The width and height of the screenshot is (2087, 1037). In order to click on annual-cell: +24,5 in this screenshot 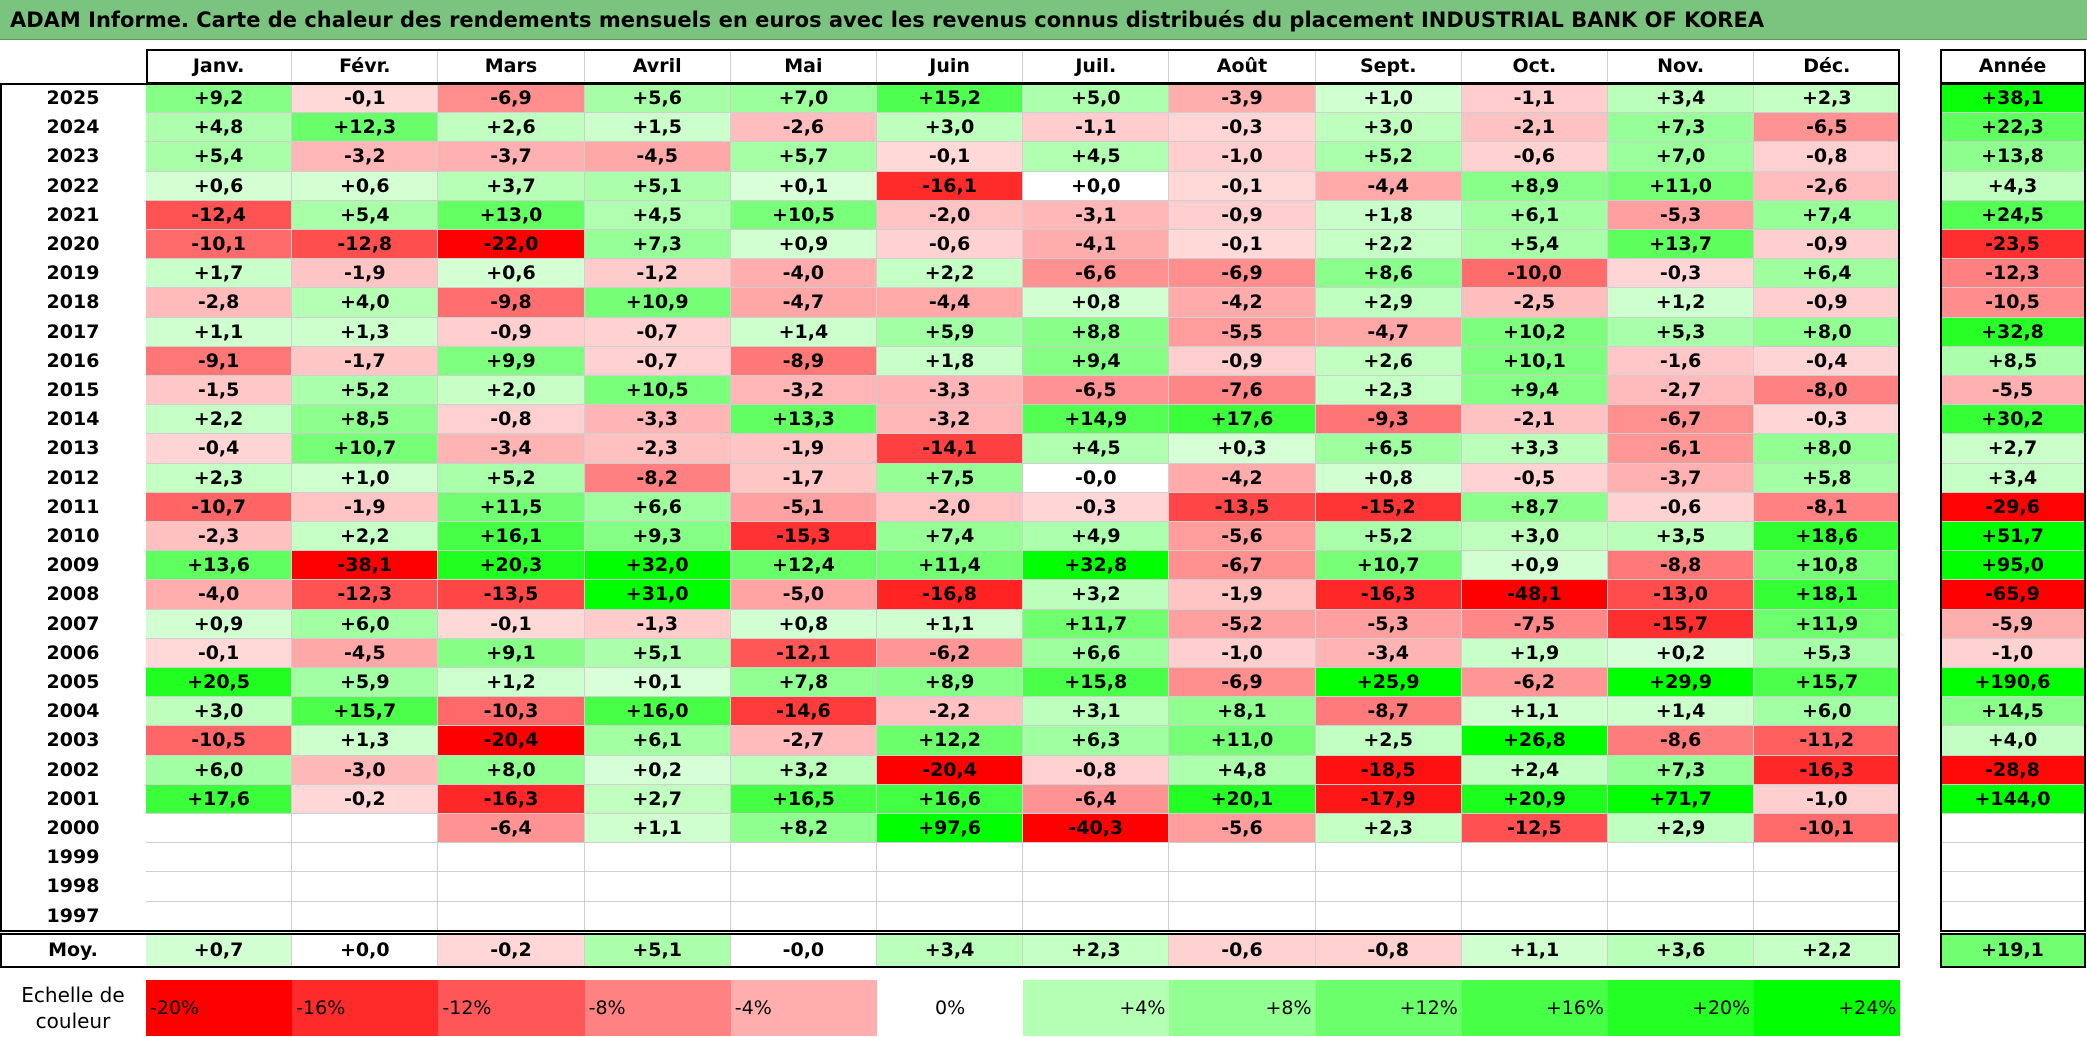, I will do `click(2013, 215)`.